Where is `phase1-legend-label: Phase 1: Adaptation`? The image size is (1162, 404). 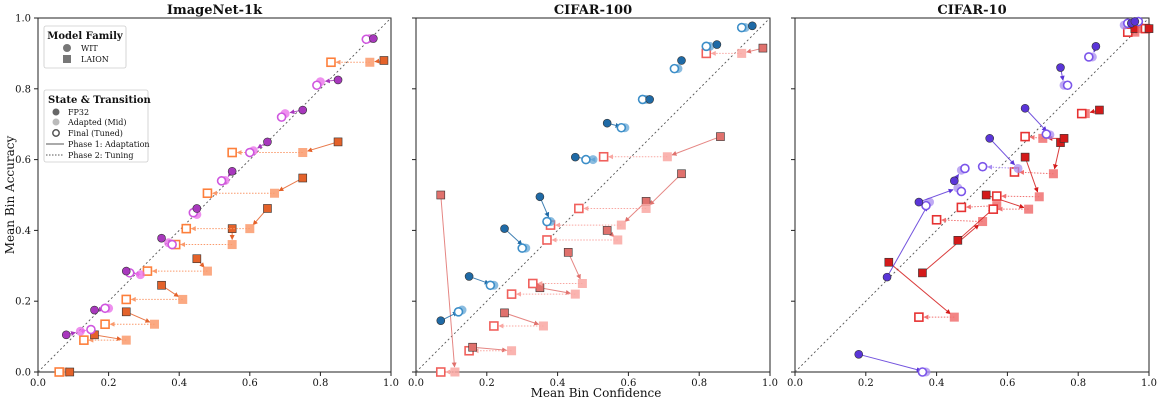
phase1-legend-label: Phase 1: Adaptation is located at coordinates (109, 144).